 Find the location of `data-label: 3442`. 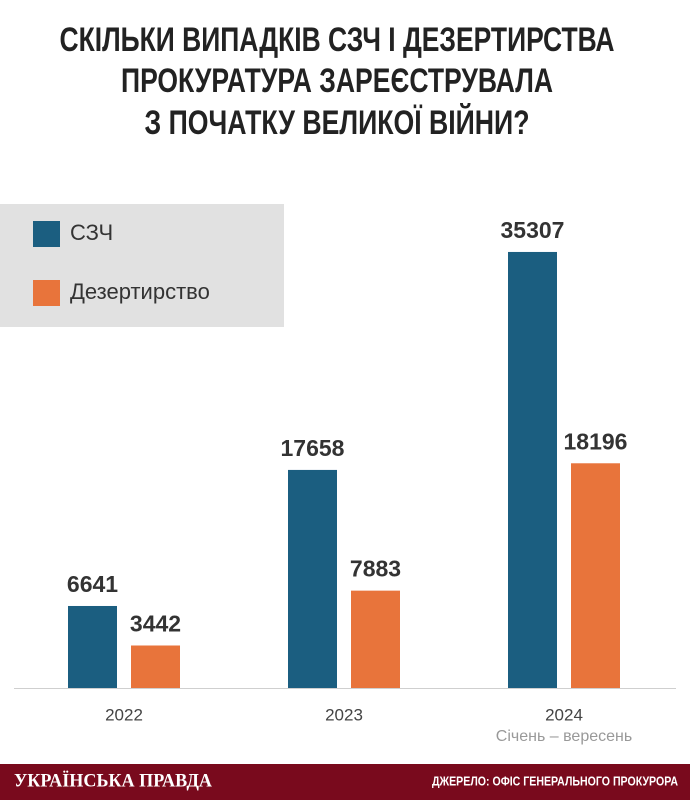

data-label: 3442 is located at coordinates (155, 624).